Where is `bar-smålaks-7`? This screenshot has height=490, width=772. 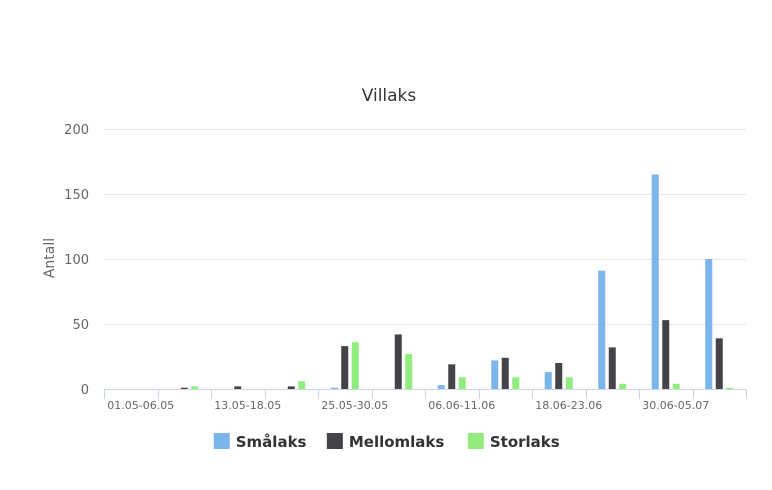
bar-smålaks-7 is located at coordinates (495, 374).